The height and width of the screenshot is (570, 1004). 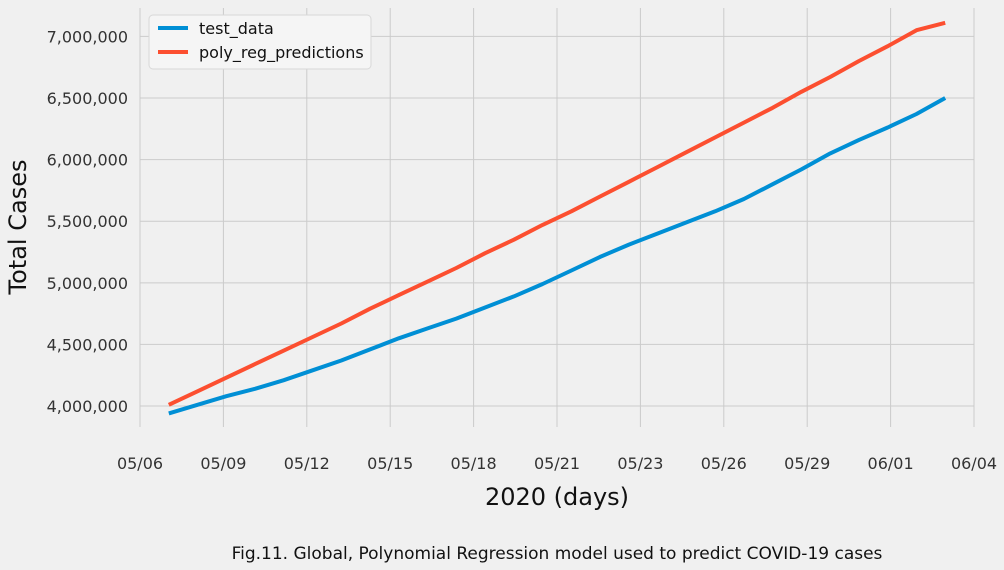 I want to click on y-tick-label: 6,500,000, so click(x=87, y=98).